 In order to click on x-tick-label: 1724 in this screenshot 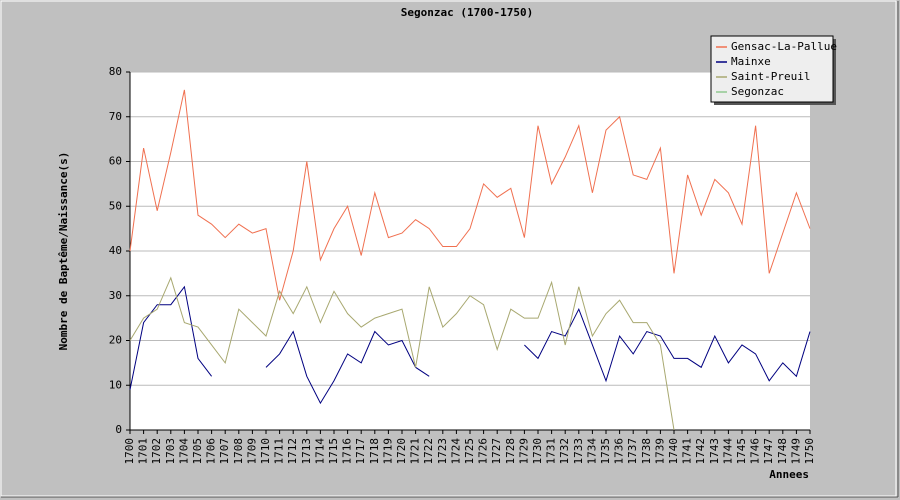, I will do `click(455, 451)`.